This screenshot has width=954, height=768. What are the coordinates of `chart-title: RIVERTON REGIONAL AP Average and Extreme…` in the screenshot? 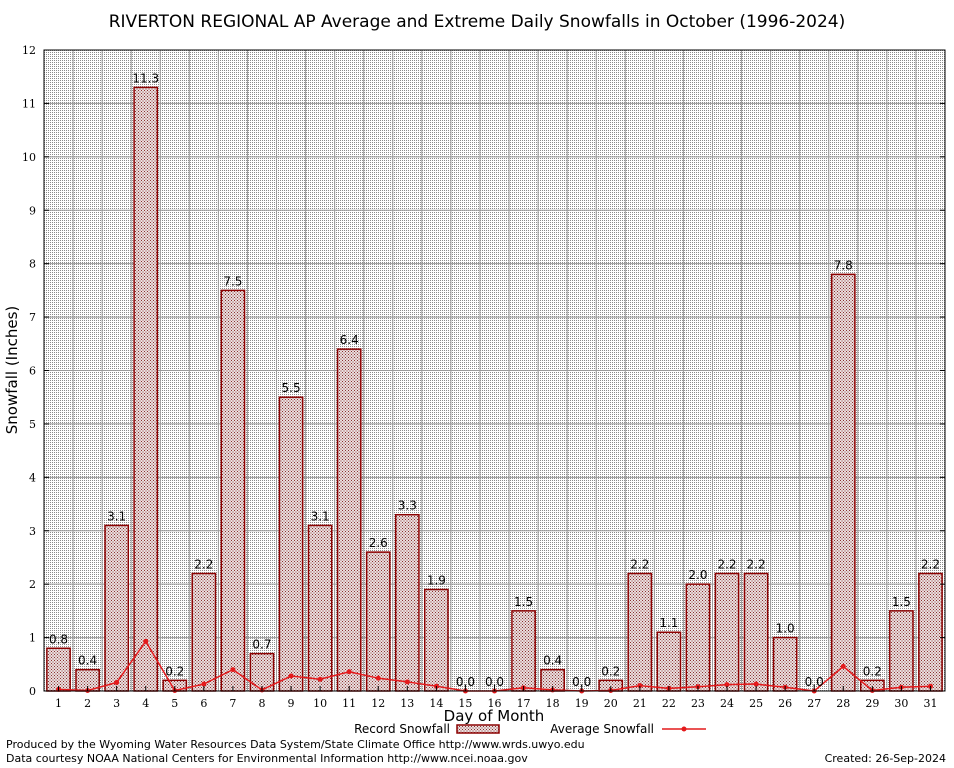 It's located at (477, 22).